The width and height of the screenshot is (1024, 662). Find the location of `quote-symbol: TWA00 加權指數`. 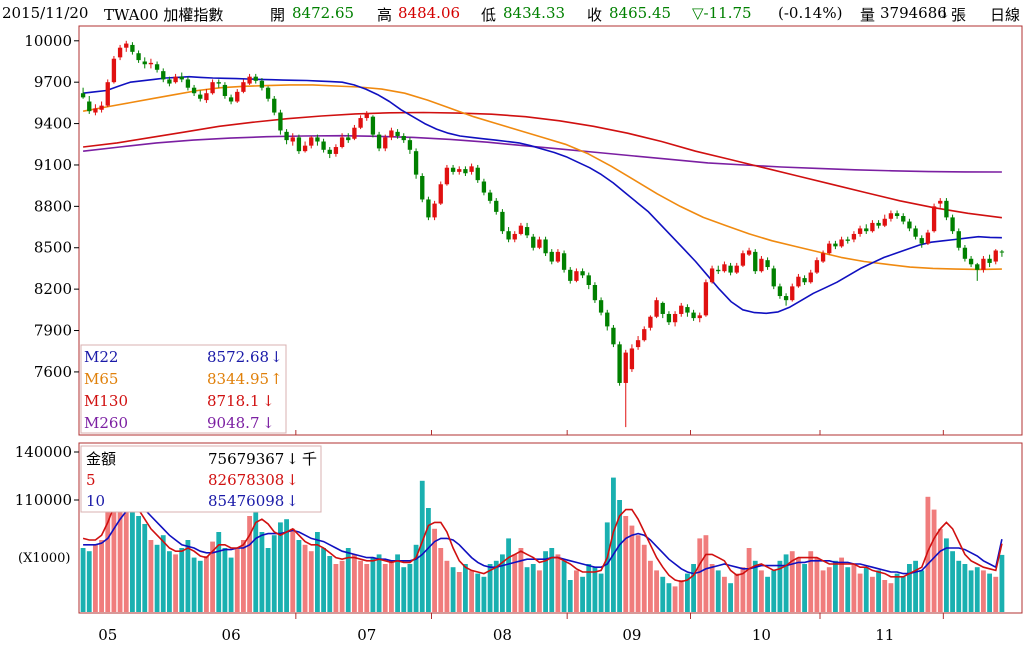

quote-symbol: TWA00 加權指數 is located at coordinates (164, 15).